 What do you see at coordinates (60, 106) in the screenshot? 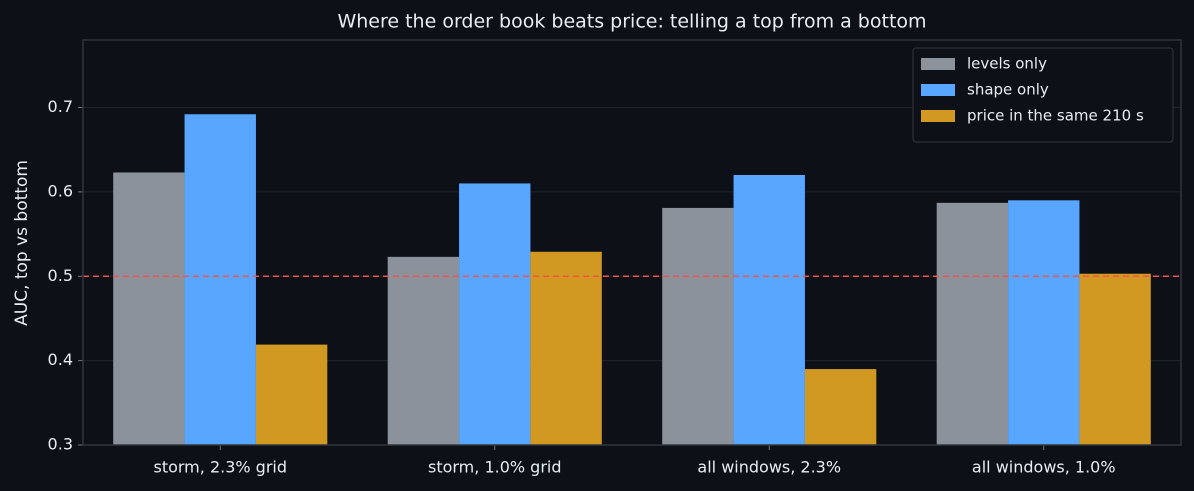
I see `y-tick-label: 0.7` at bounding box center [60, 106].